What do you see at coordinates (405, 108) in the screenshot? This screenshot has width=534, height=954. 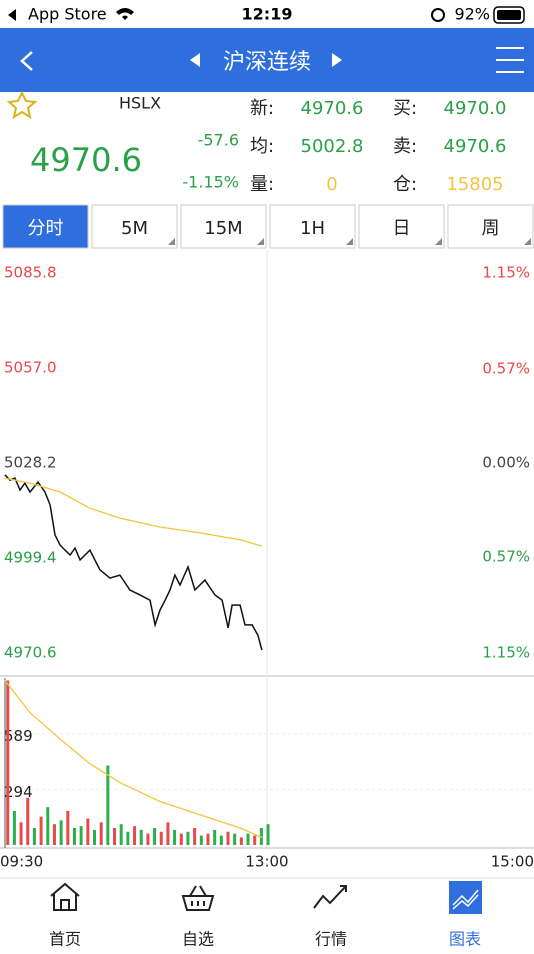 I see `field-label: 买:` at bounding box center [405, 108].